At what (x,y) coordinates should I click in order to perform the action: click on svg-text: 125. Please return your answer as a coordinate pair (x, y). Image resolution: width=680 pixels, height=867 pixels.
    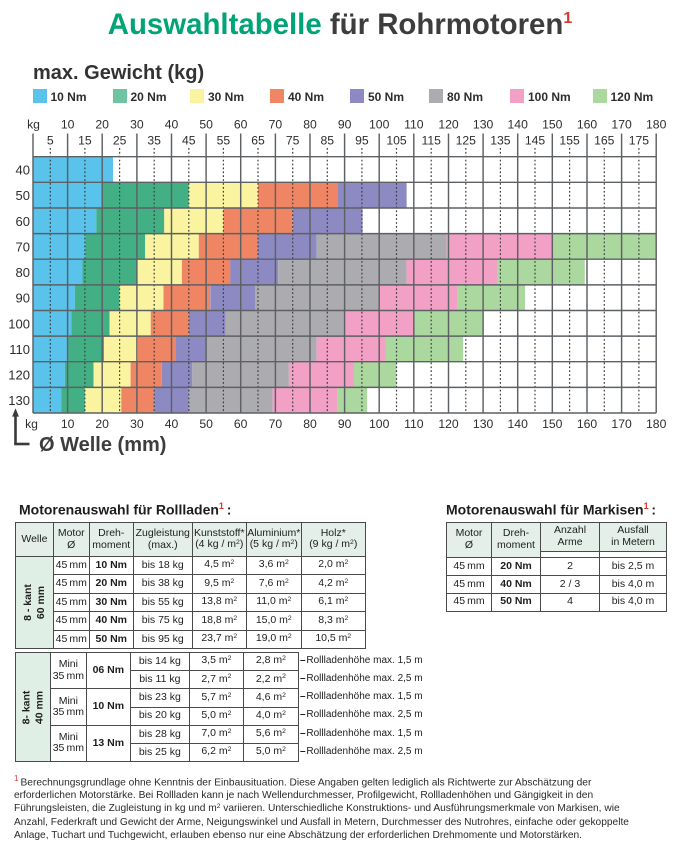
    Looking at the image, I should click on (466, 141).